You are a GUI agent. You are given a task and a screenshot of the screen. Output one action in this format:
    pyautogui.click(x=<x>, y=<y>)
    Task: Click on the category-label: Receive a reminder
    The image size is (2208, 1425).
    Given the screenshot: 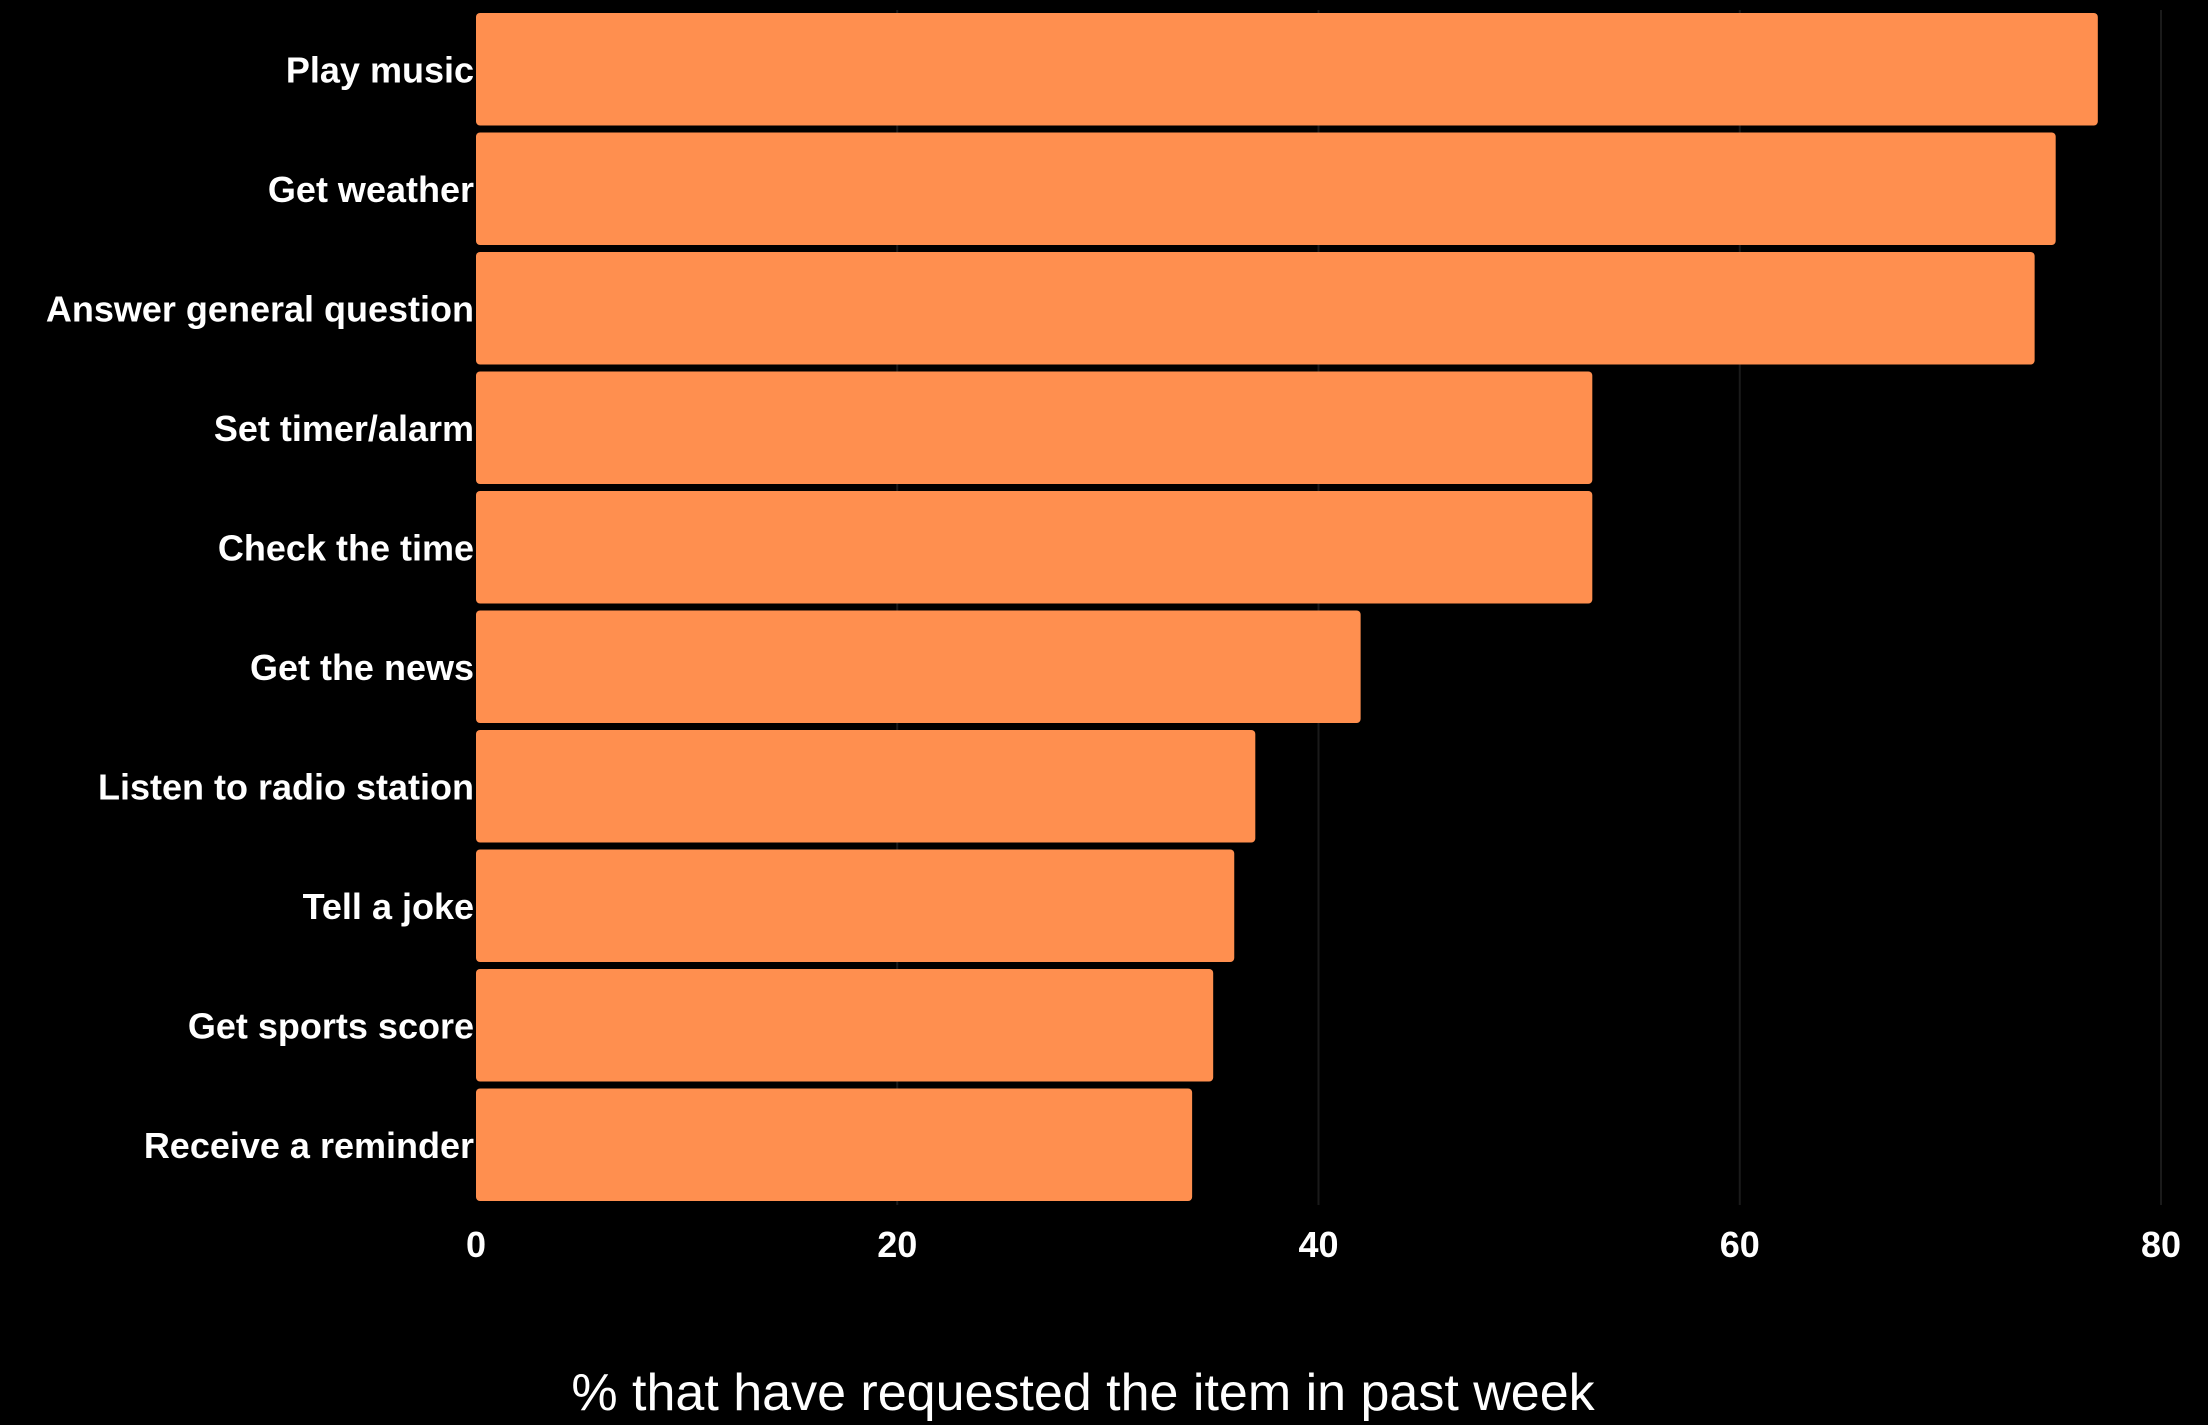 What is the action you would take?
    pyautogui.click(x=309, y=1145)
    